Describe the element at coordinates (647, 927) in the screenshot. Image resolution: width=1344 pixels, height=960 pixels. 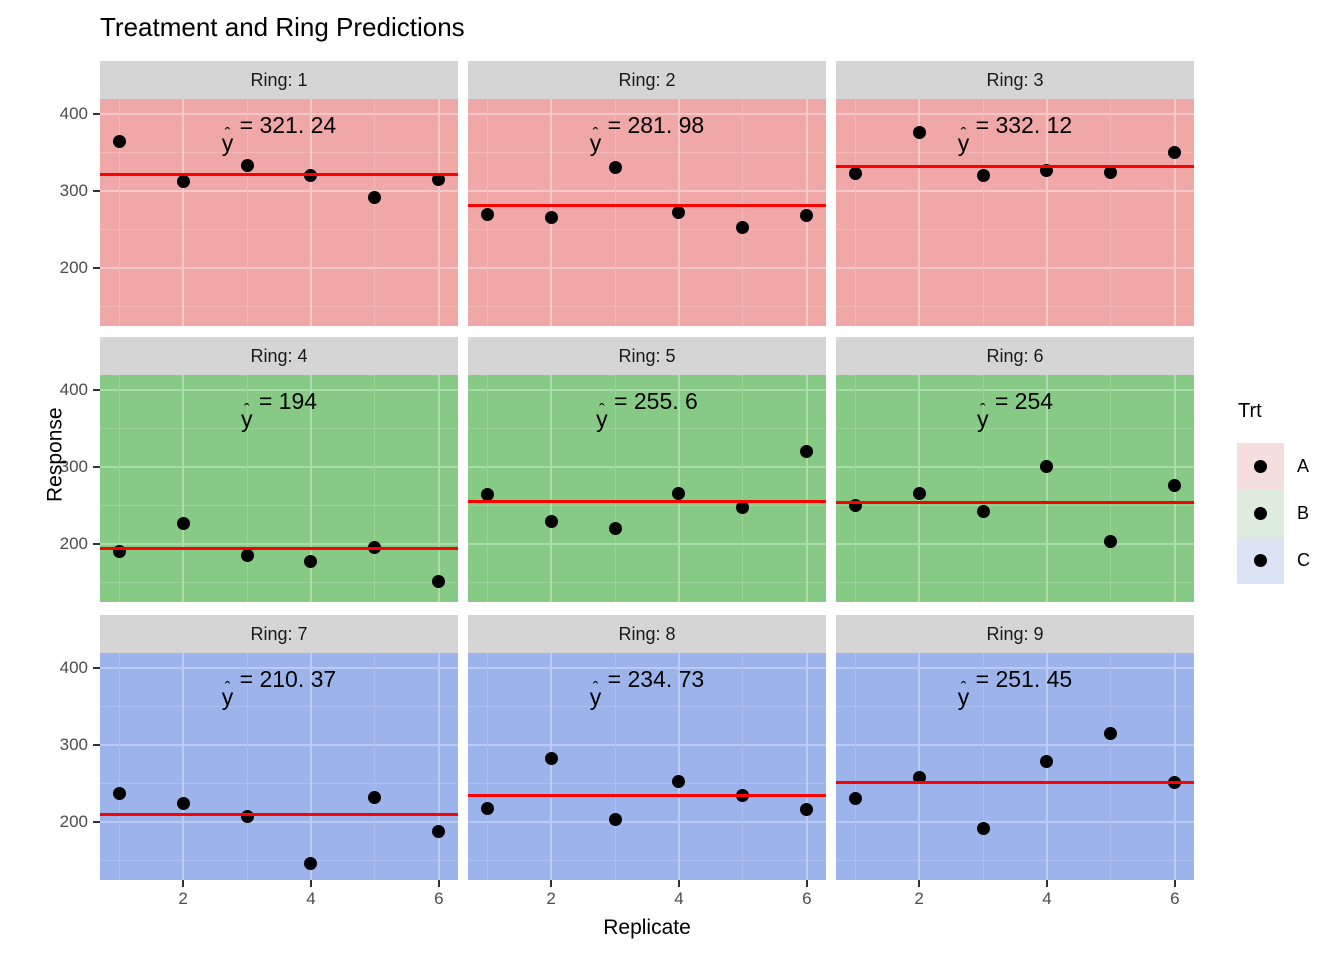
I see `x-axis-title: Replicate` at that location.